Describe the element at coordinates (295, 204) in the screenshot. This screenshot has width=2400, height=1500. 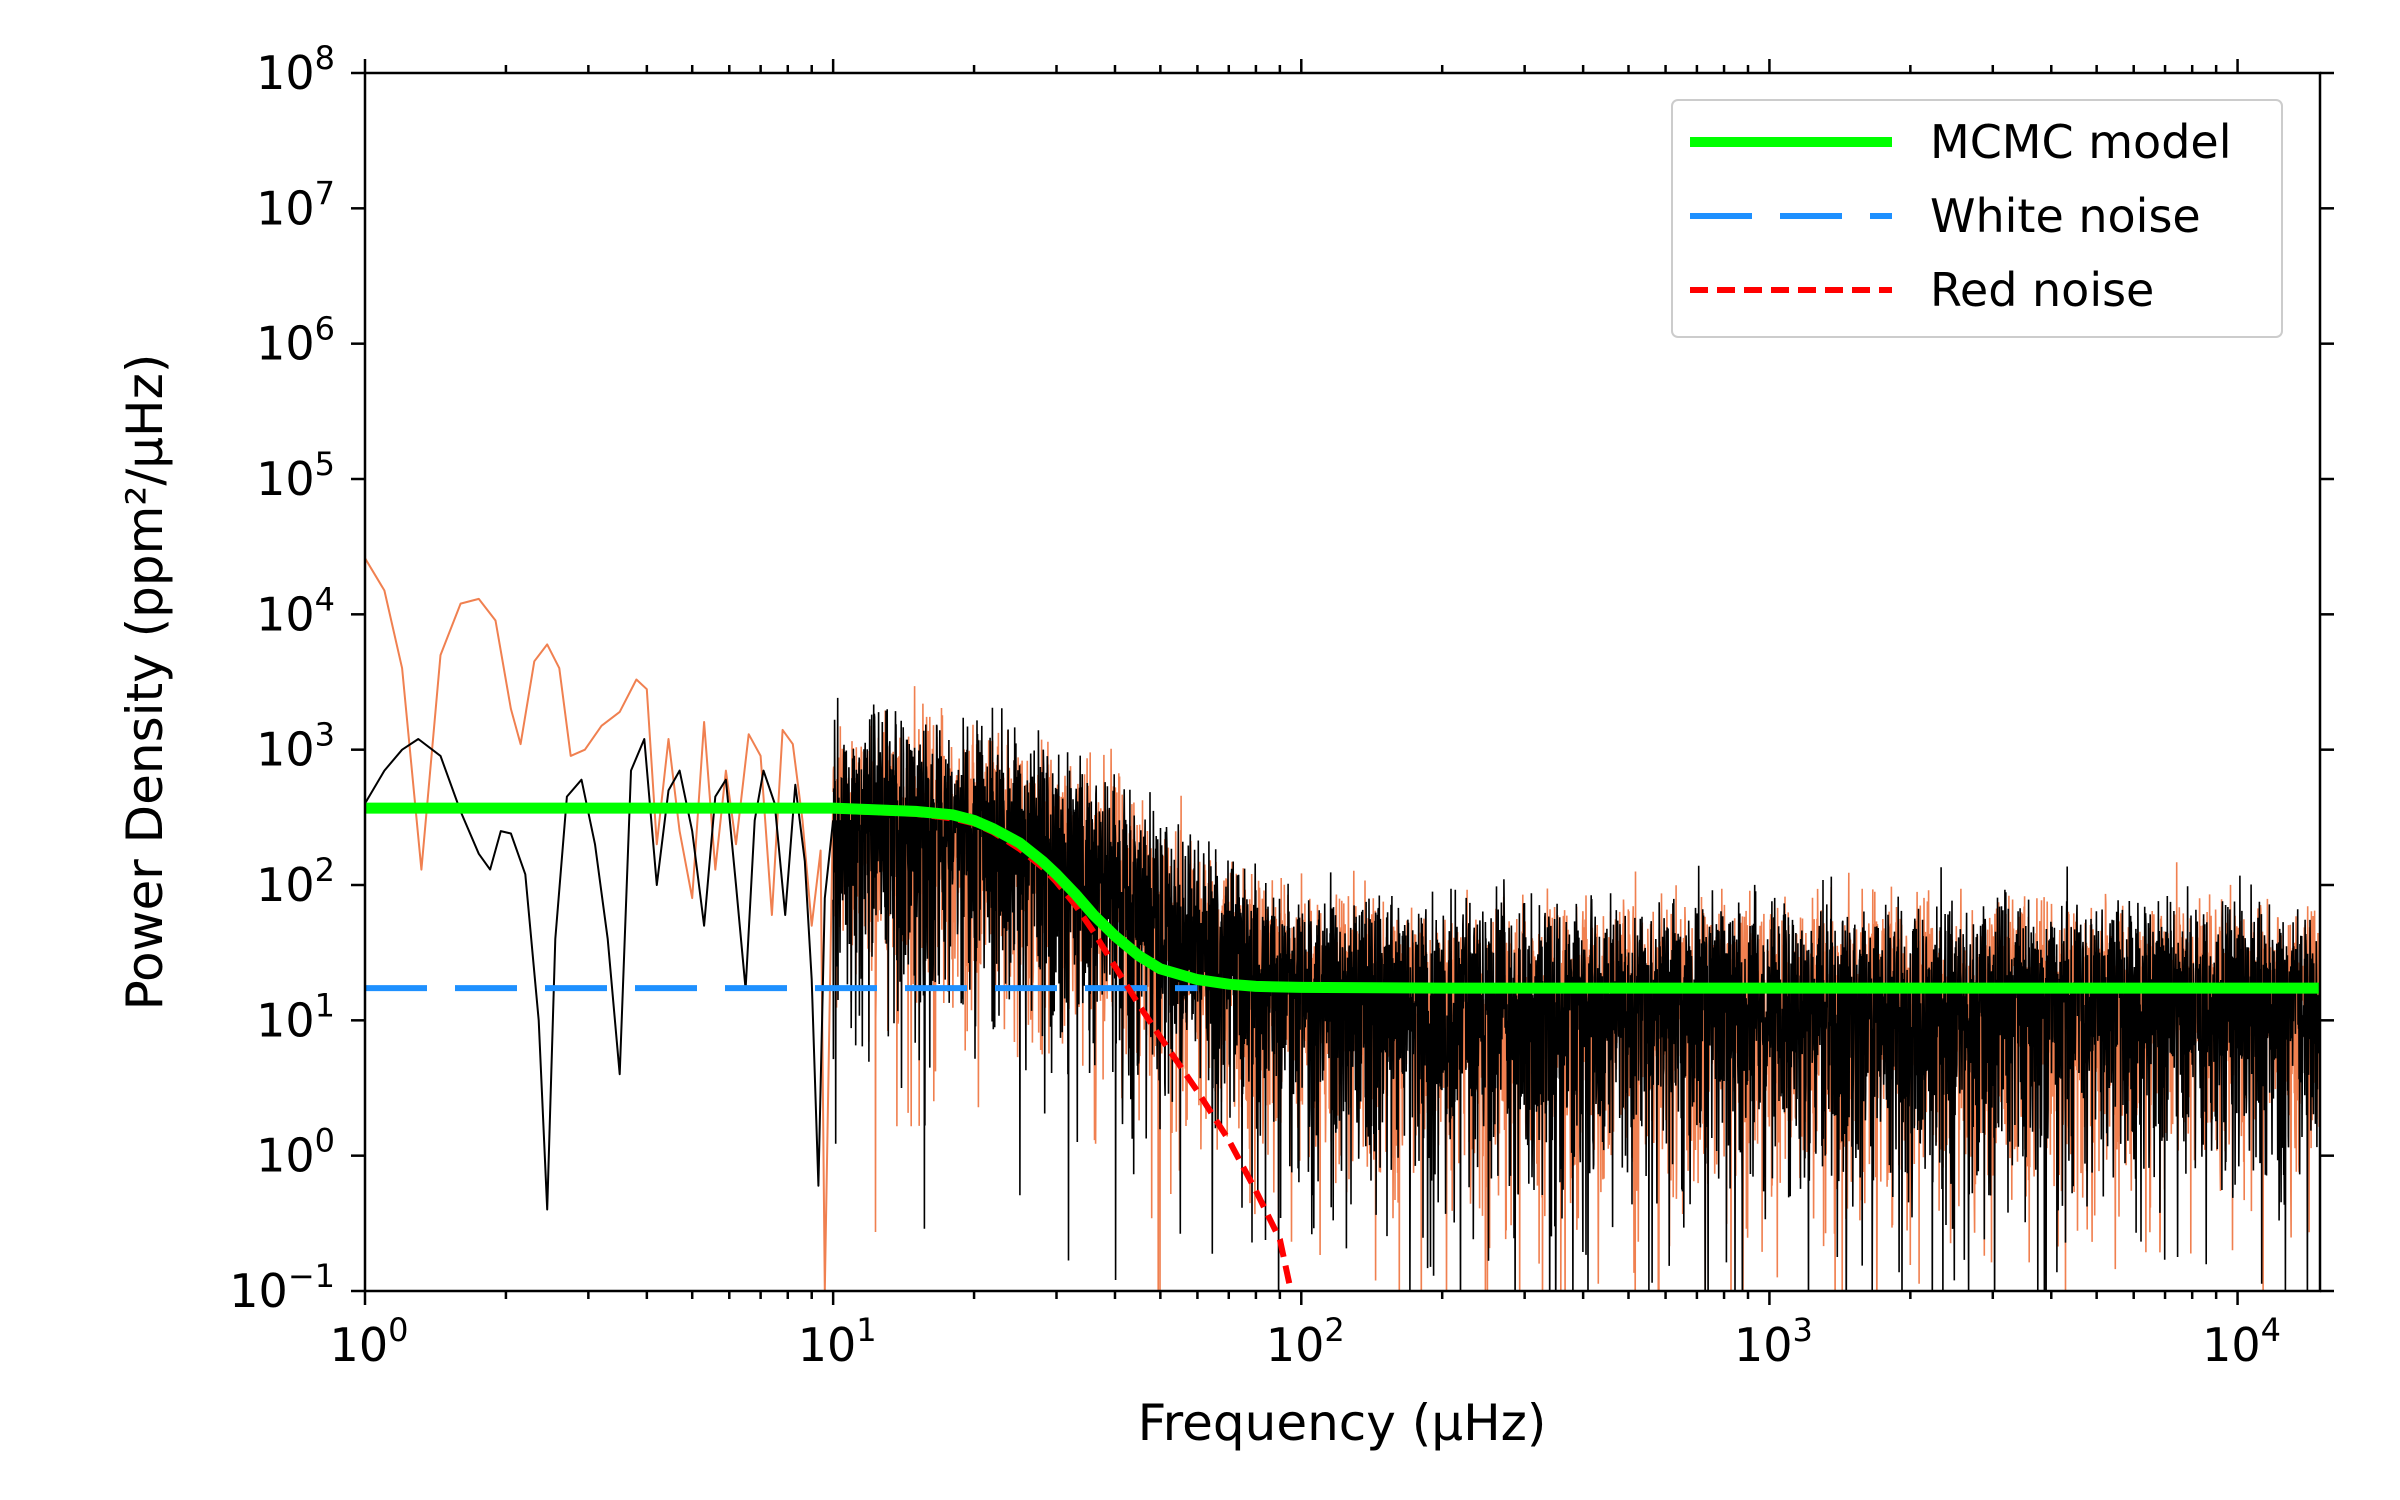
I see `y-tick-label: 10⁷` at that location.